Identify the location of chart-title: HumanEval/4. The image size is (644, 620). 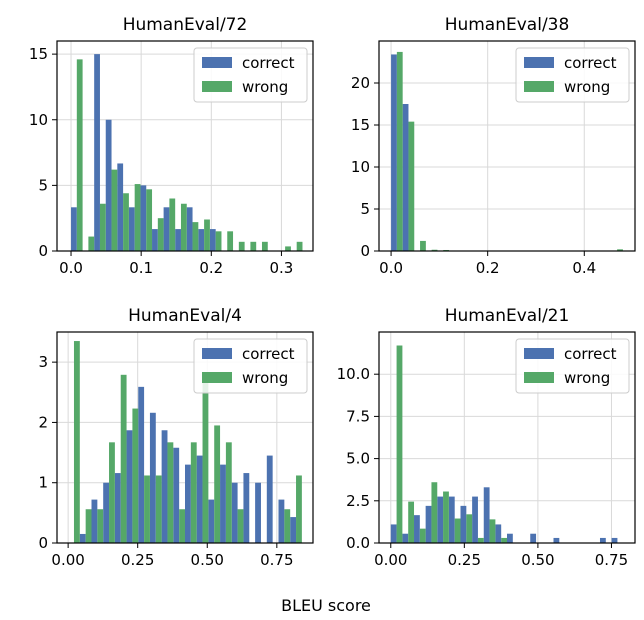
(185, 316).